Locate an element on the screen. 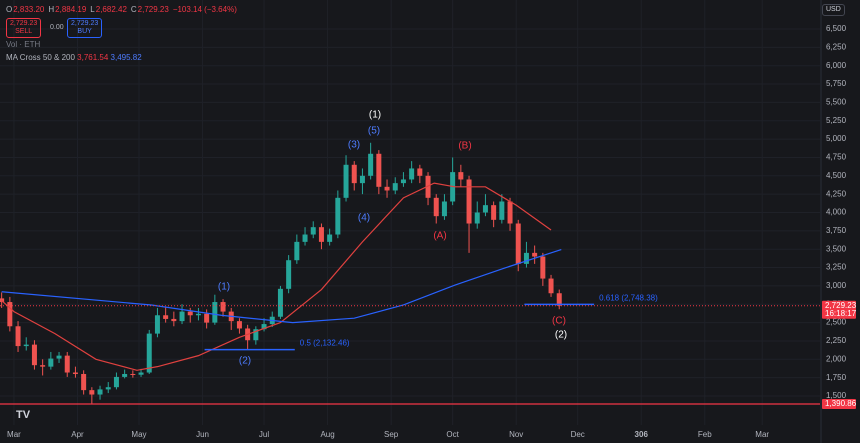  x-tick-label: Aug is located at coordinates (327, 434).